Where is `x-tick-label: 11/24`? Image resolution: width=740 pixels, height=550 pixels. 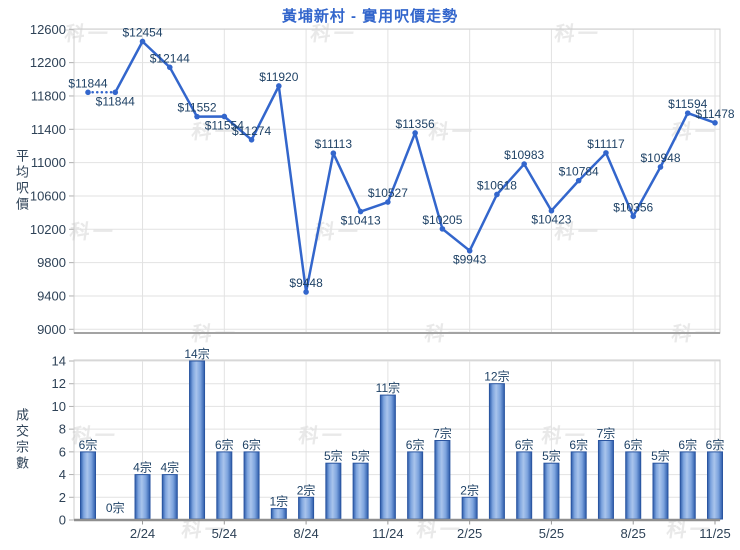
x-tick-label: 11/24 is located at coordinates (388, 533).